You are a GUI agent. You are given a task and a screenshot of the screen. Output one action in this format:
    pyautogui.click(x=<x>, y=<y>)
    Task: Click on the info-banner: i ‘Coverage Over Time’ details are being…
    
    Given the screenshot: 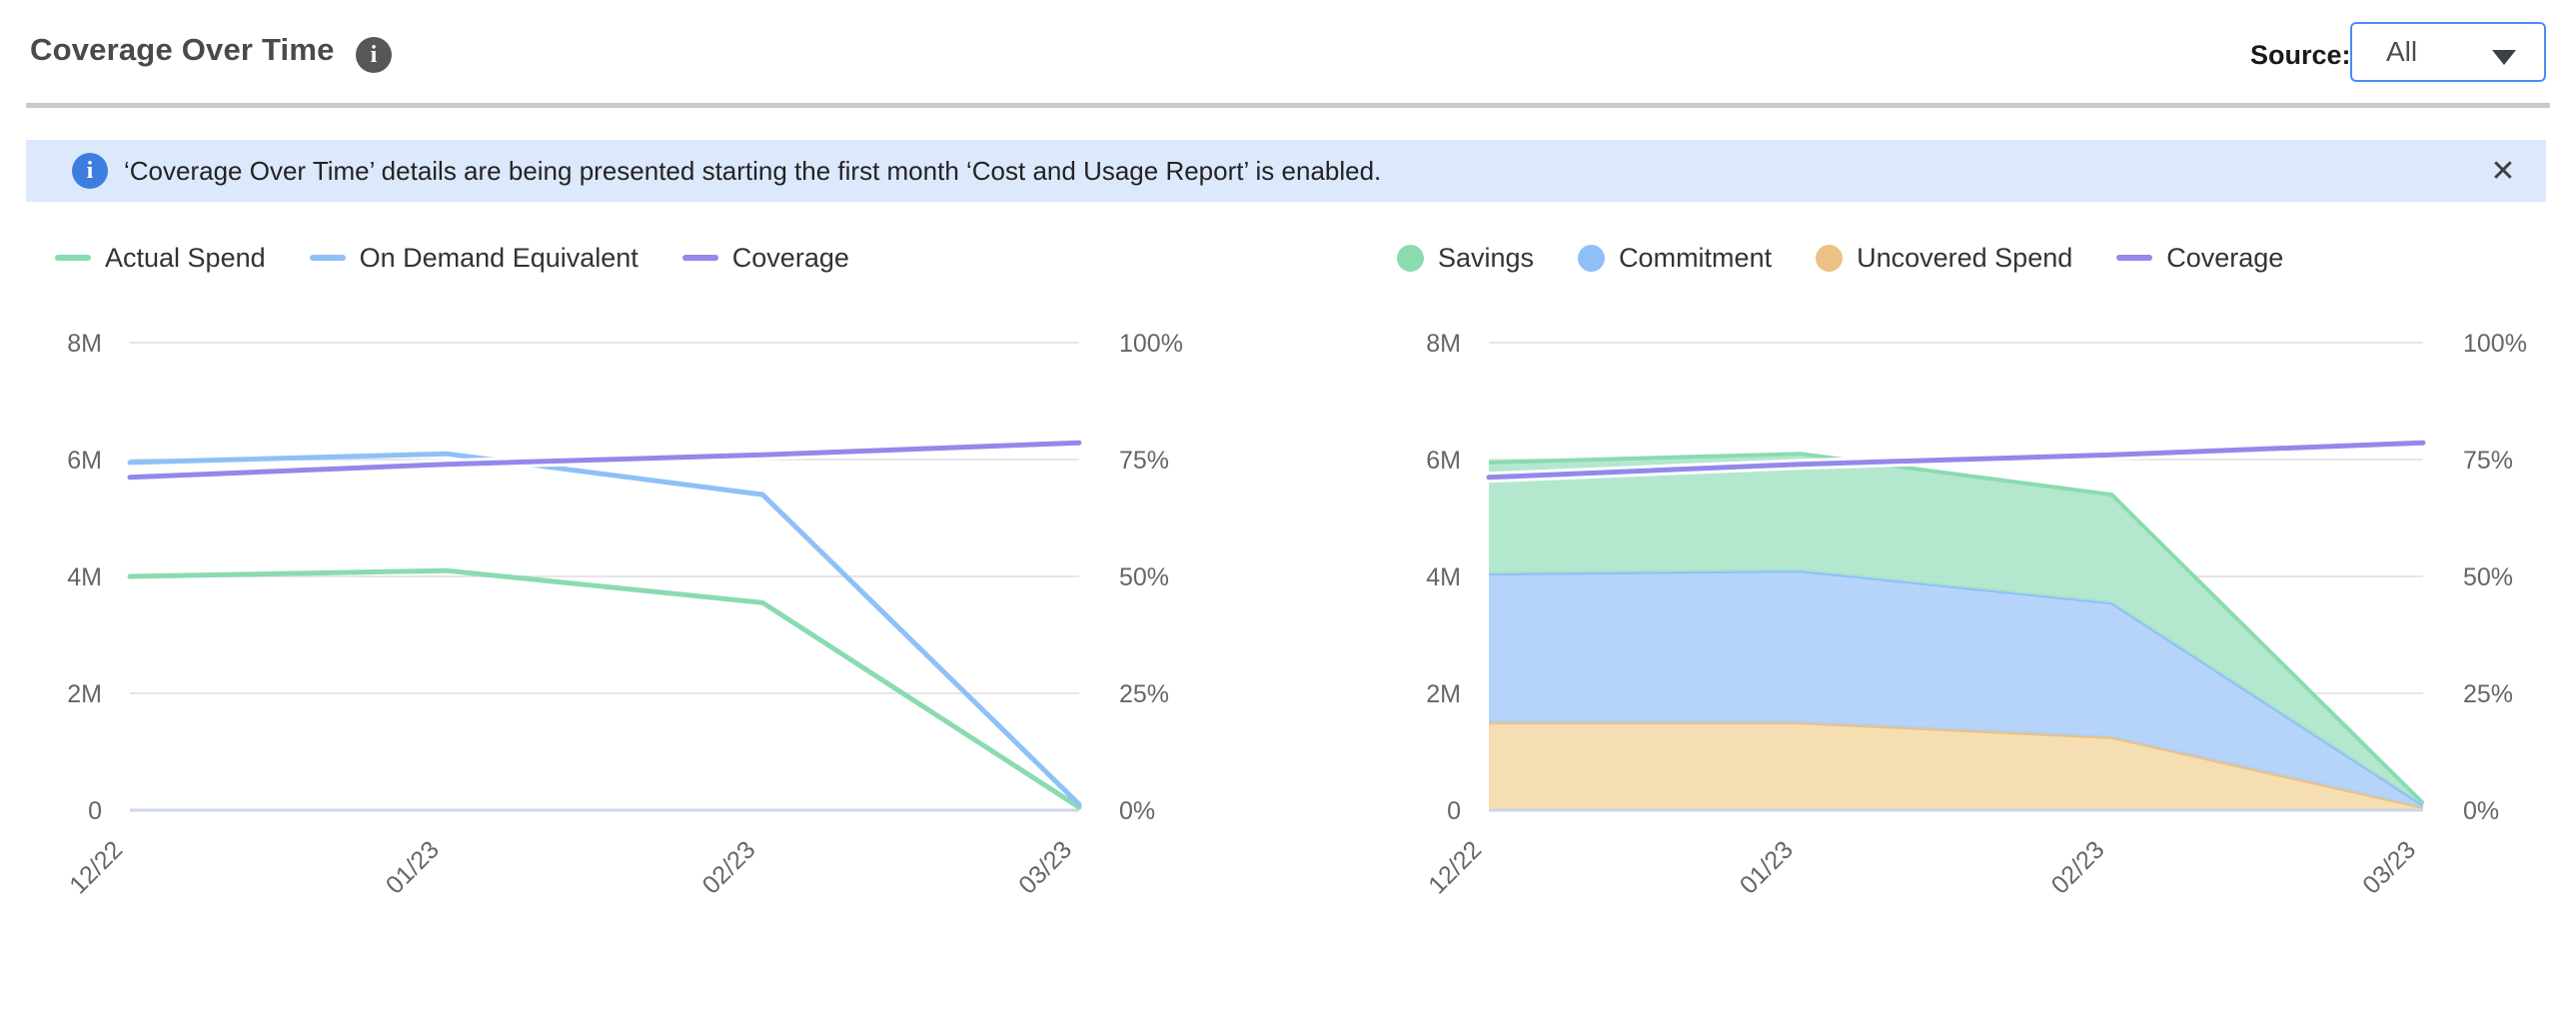 What is the action you would take?
    pyautogui.click(x=1286, y=171)
    